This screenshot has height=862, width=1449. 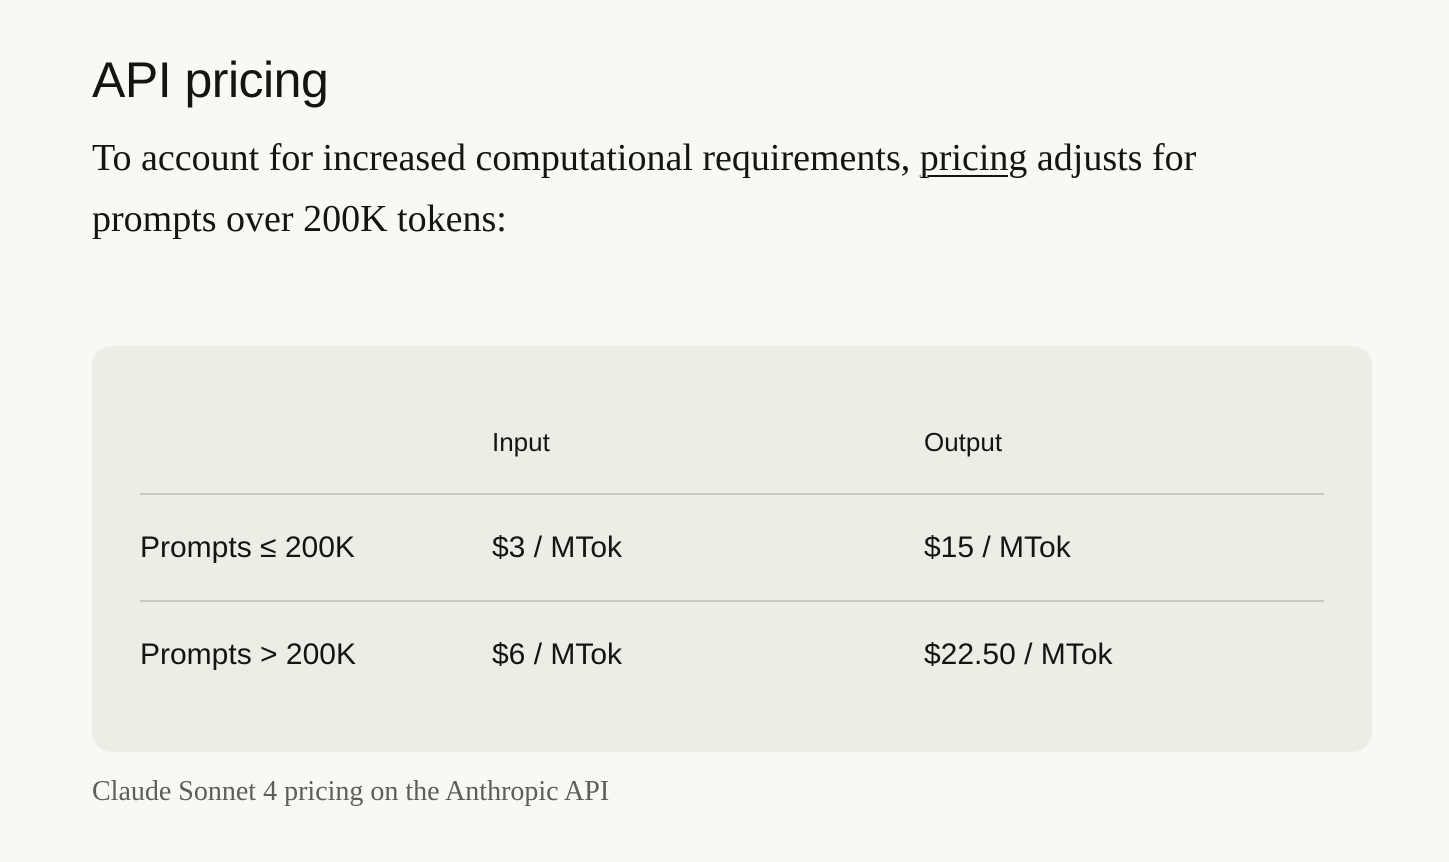 What do you see at coordinates (1018, 654) in the screenshot?
I see `output-price: $22.50 / MTok` at bounding box center [1018, 654].